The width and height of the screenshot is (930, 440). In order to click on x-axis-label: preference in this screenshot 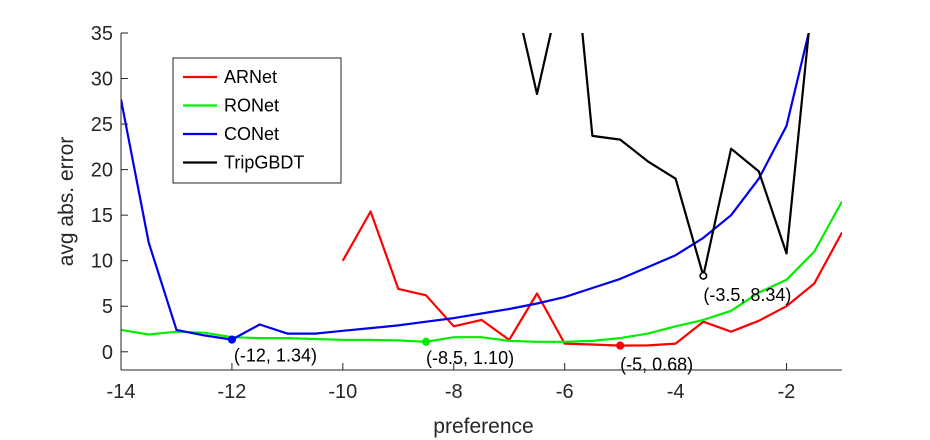, I will do `click(483, 426)`.